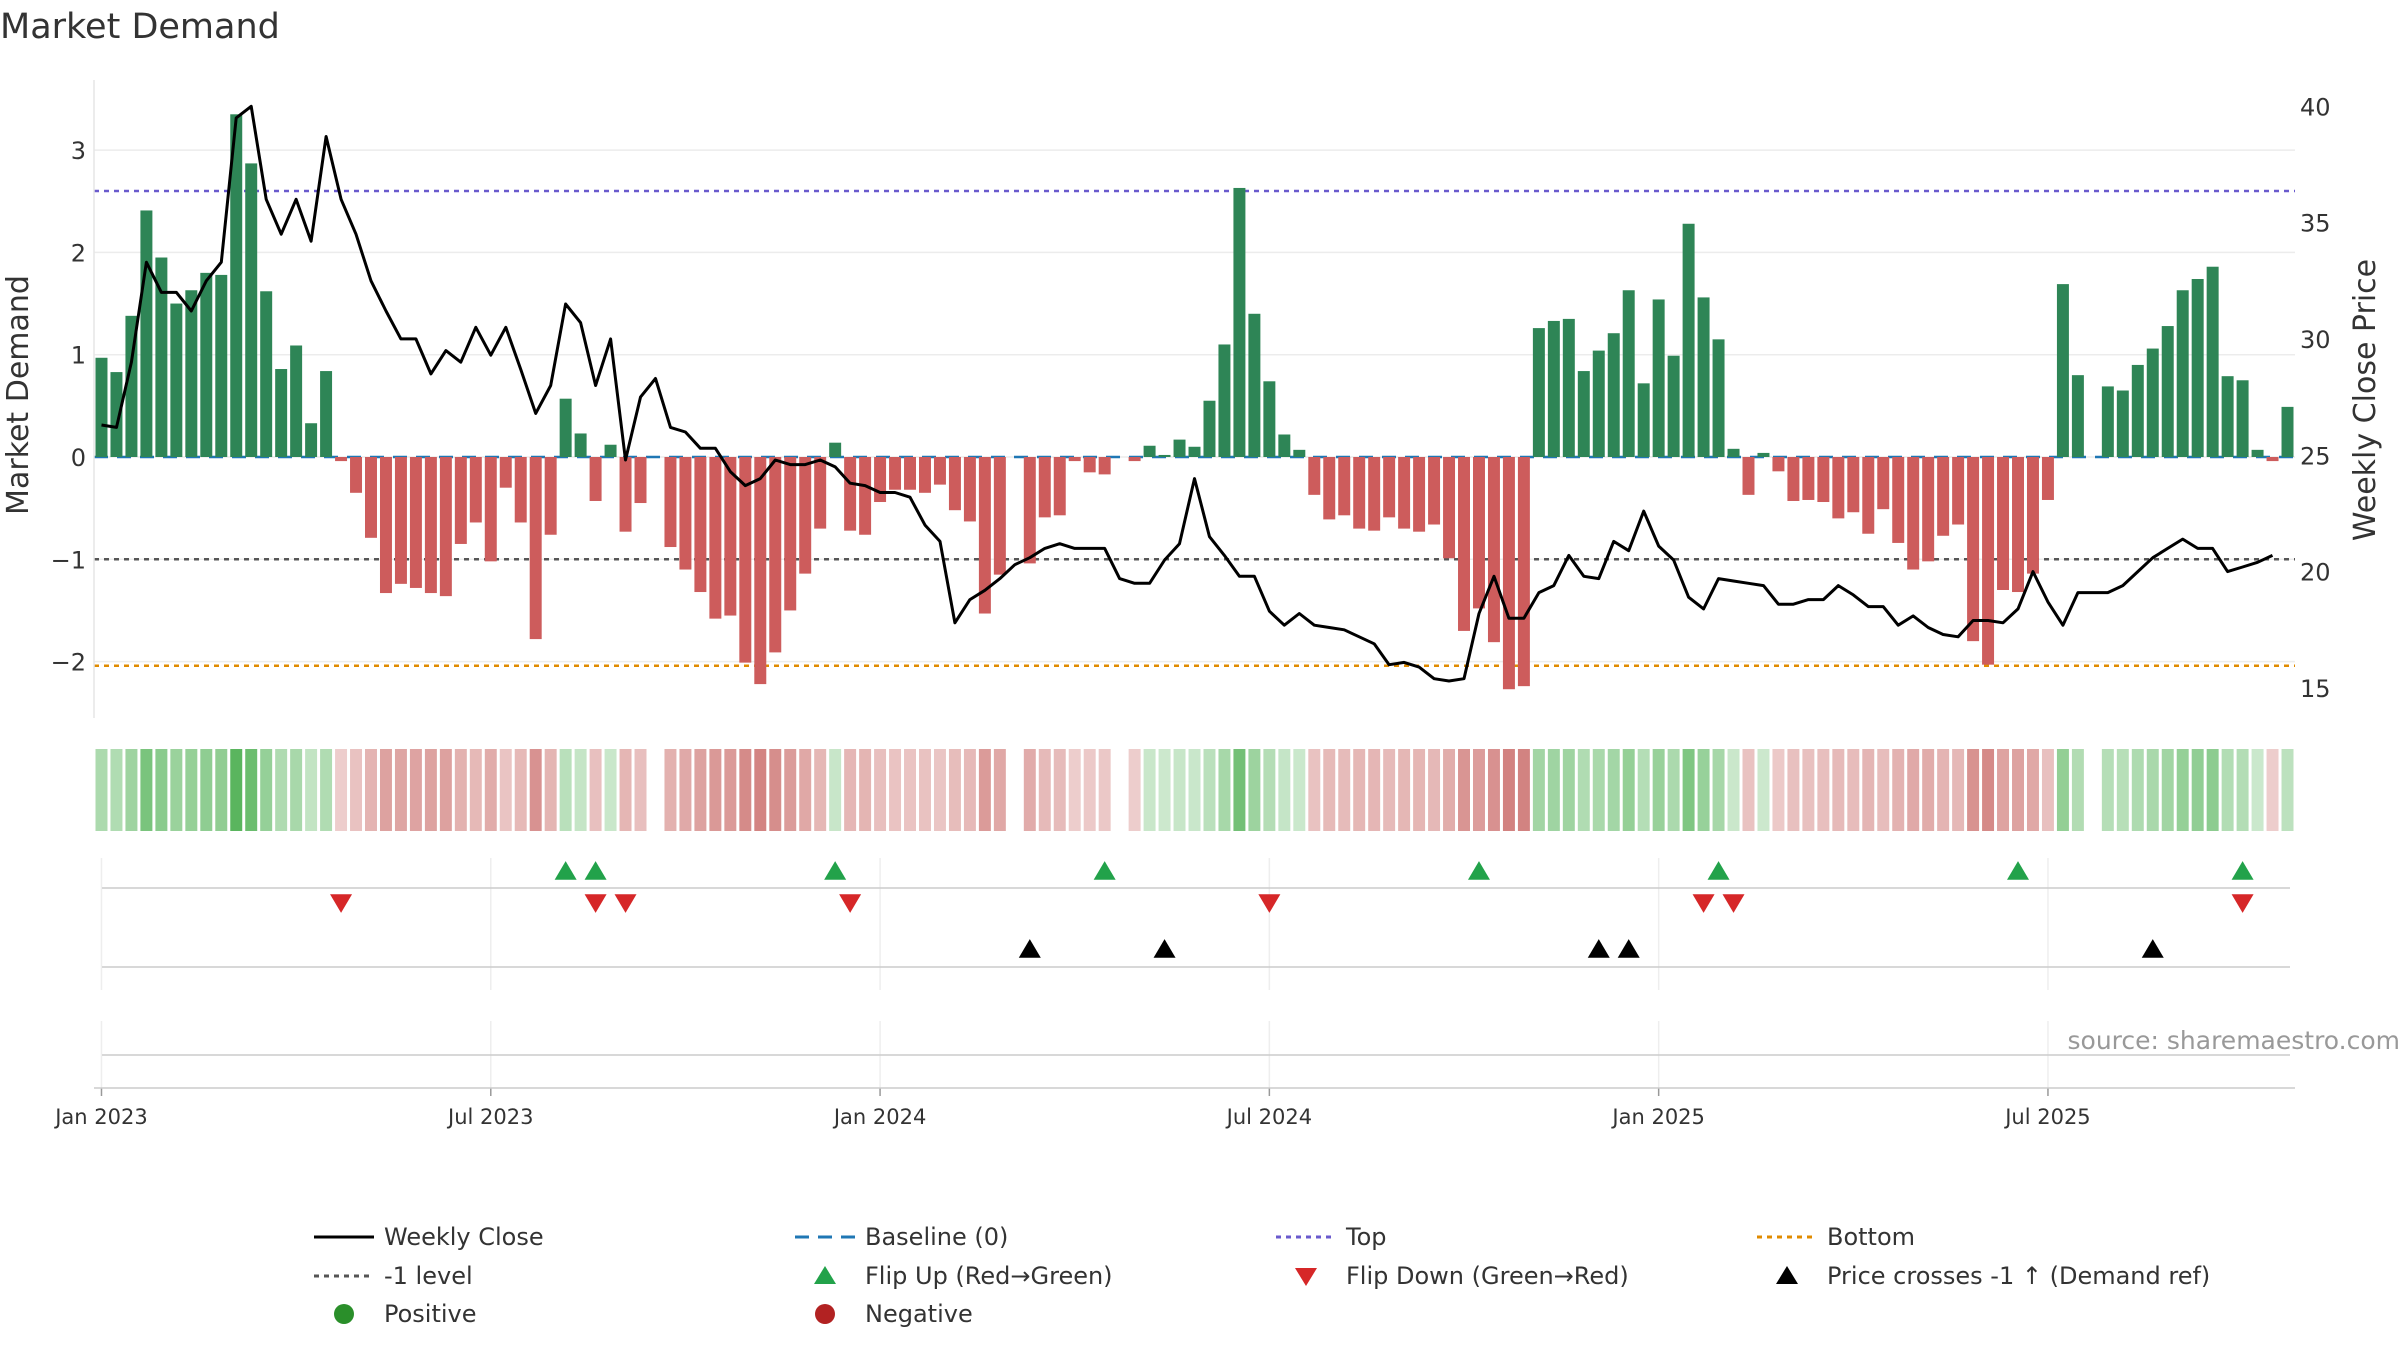  I want to click on legend-item: -1 level, so click(393, 1276).